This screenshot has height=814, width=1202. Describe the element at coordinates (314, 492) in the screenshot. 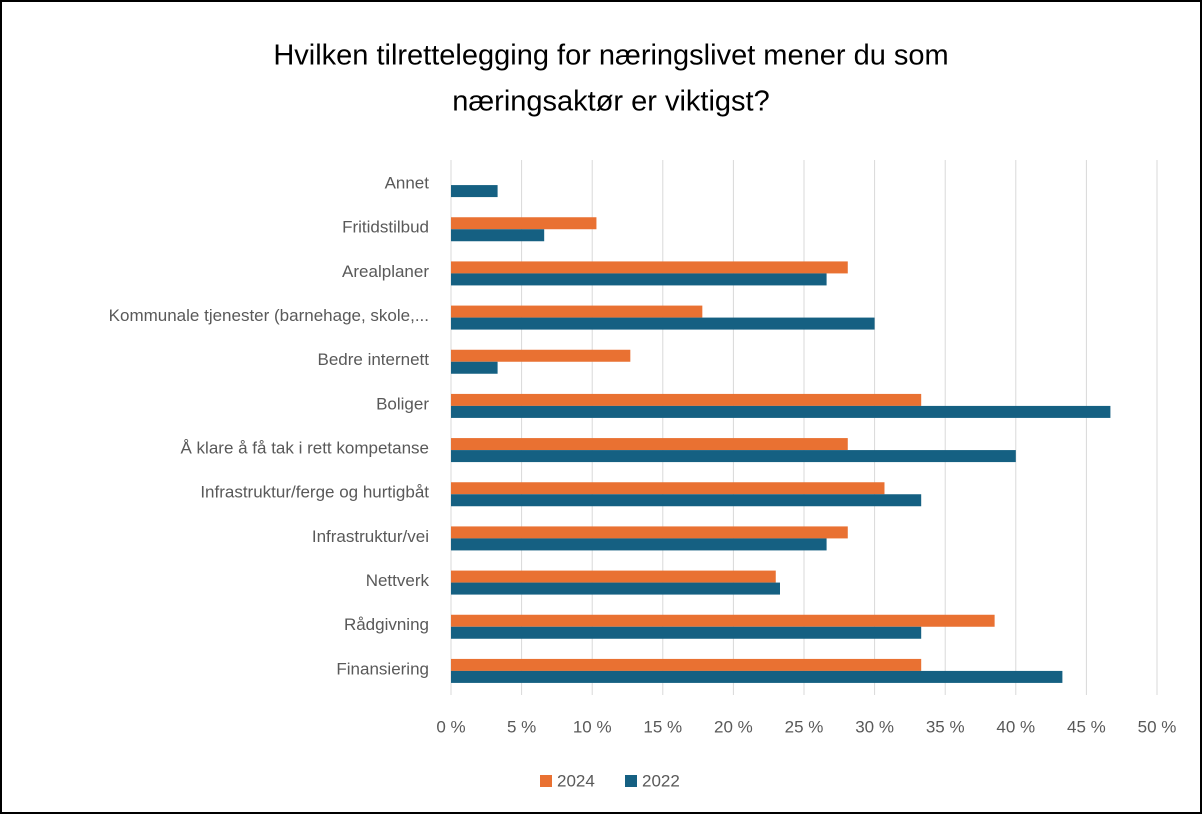

I see `y-tick-label: Infrastruktur/ferge og hurtigbåt` at that location.